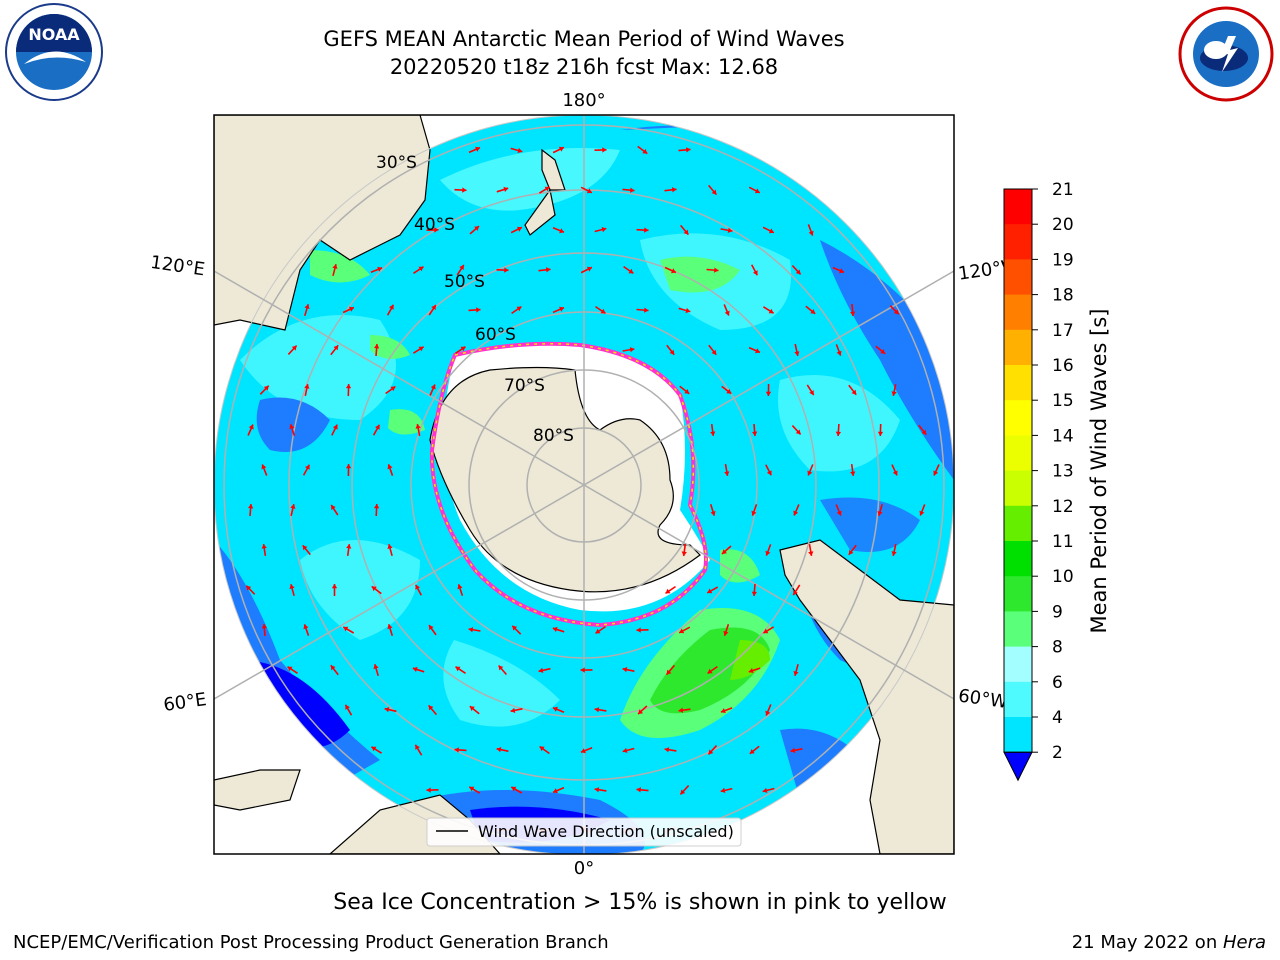  Describe the element at coordinates (396, 163) in the screenshot. I see `lat-label-30s: 30°S` at that location.